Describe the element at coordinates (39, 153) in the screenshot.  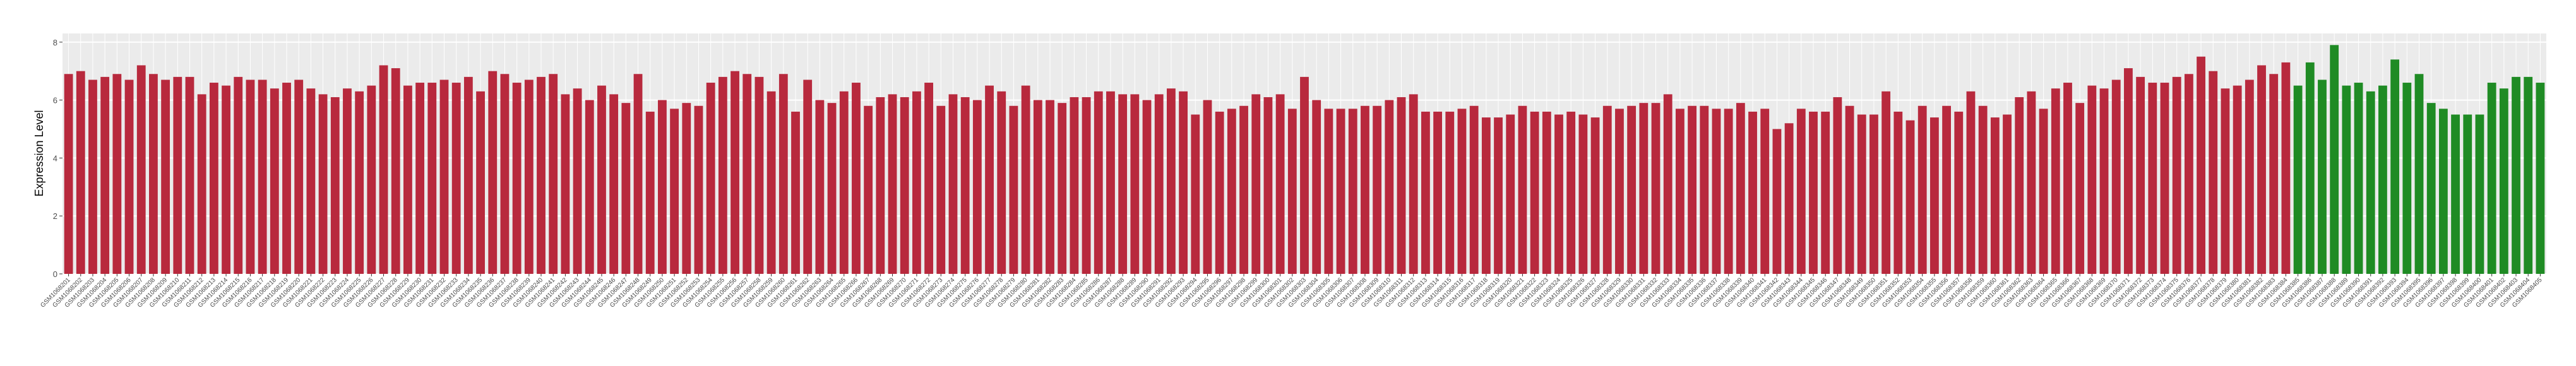
I see `y-axis-title: Expression Level` at that location.